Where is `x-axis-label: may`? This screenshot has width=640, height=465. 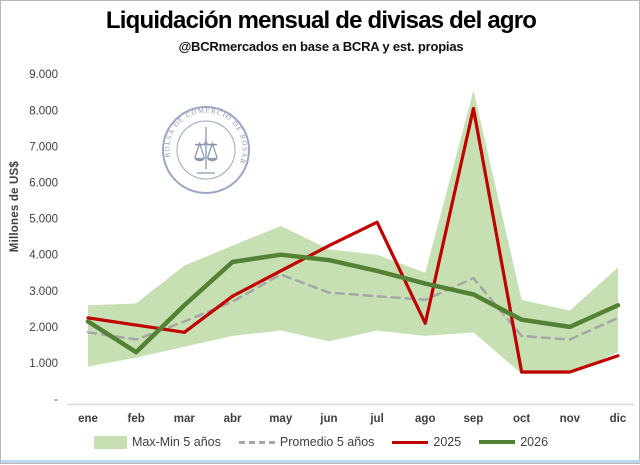
x-axis-label: may is located at coordinates (281, 419).